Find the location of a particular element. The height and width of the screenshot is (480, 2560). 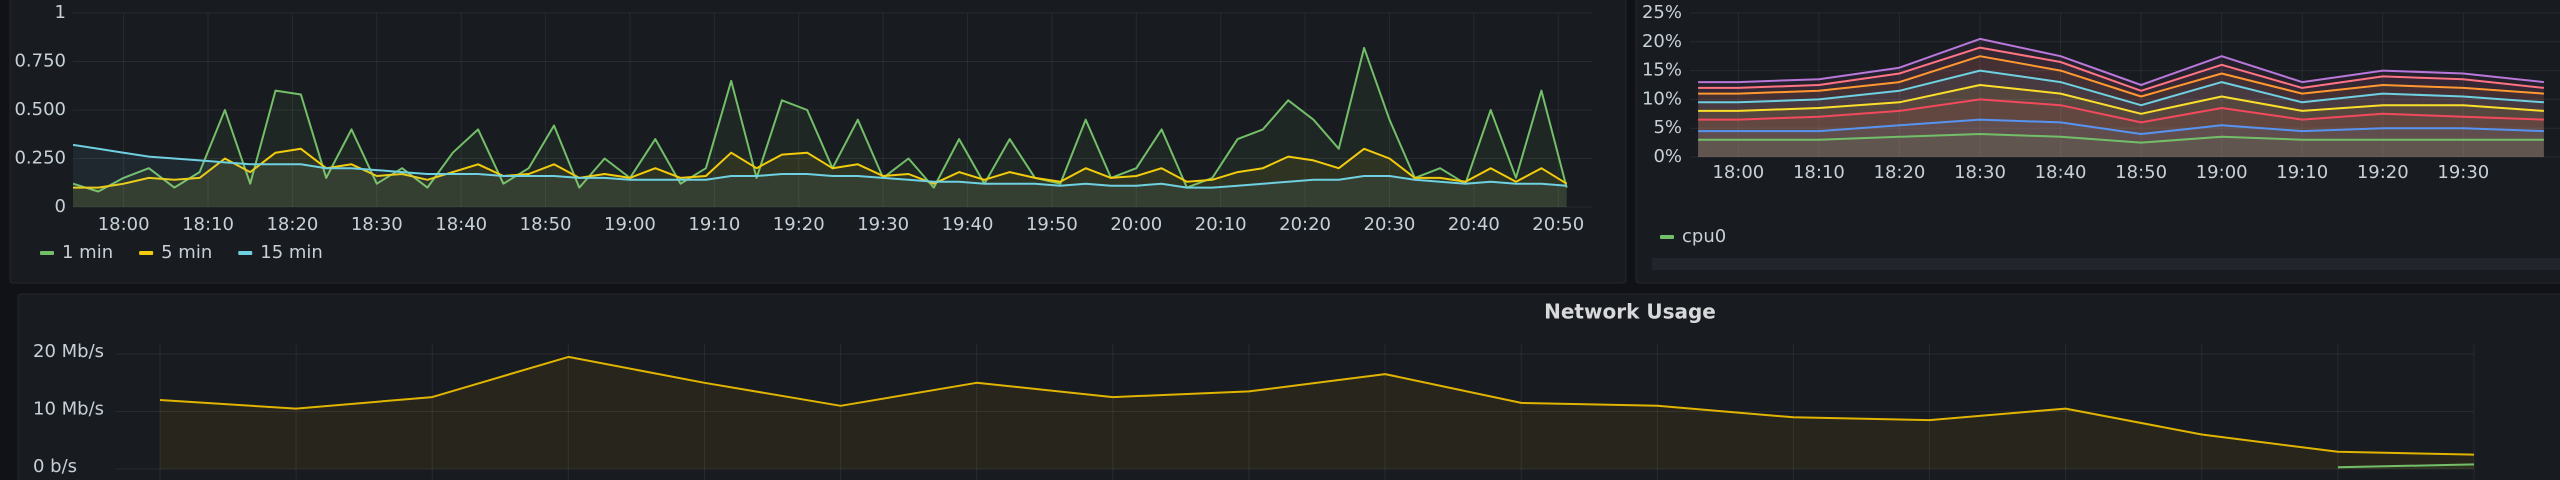

x-tick-label: 19:40 is located at coordinates (968, 224).